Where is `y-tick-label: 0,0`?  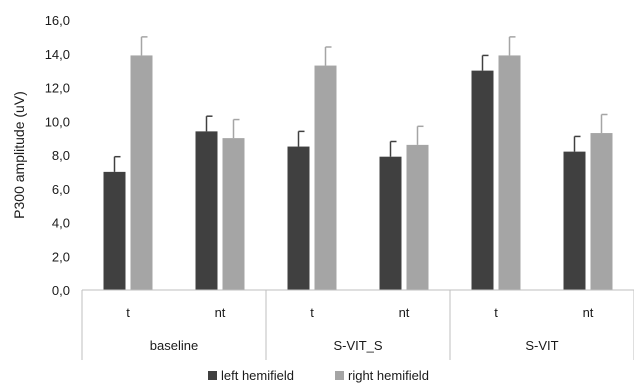
y-tick-label: 0,0 is located at coordinates (61, 290).